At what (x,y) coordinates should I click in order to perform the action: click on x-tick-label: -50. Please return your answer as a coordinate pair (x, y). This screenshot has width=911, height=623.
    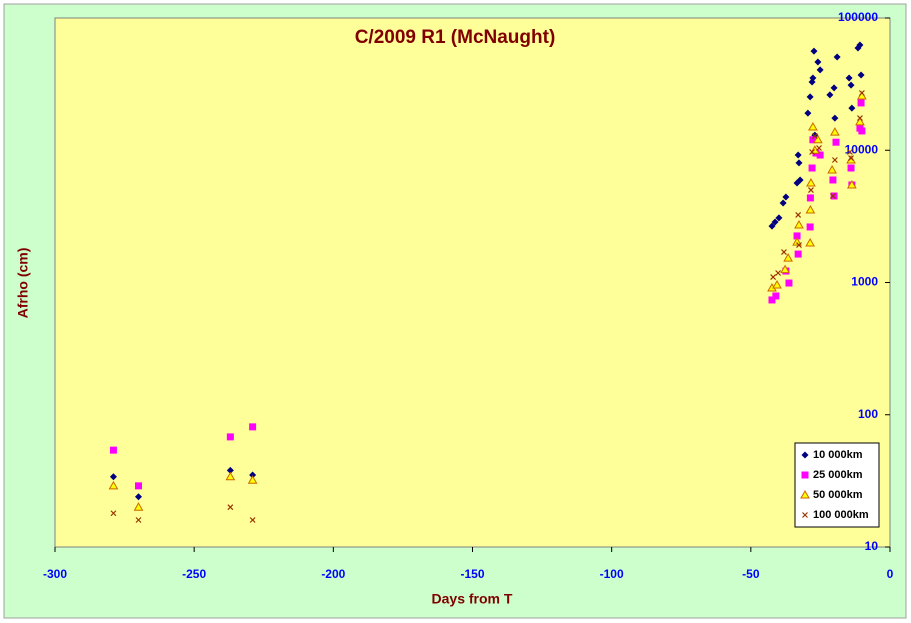
    Looking at the image, I should click on (751, 574).